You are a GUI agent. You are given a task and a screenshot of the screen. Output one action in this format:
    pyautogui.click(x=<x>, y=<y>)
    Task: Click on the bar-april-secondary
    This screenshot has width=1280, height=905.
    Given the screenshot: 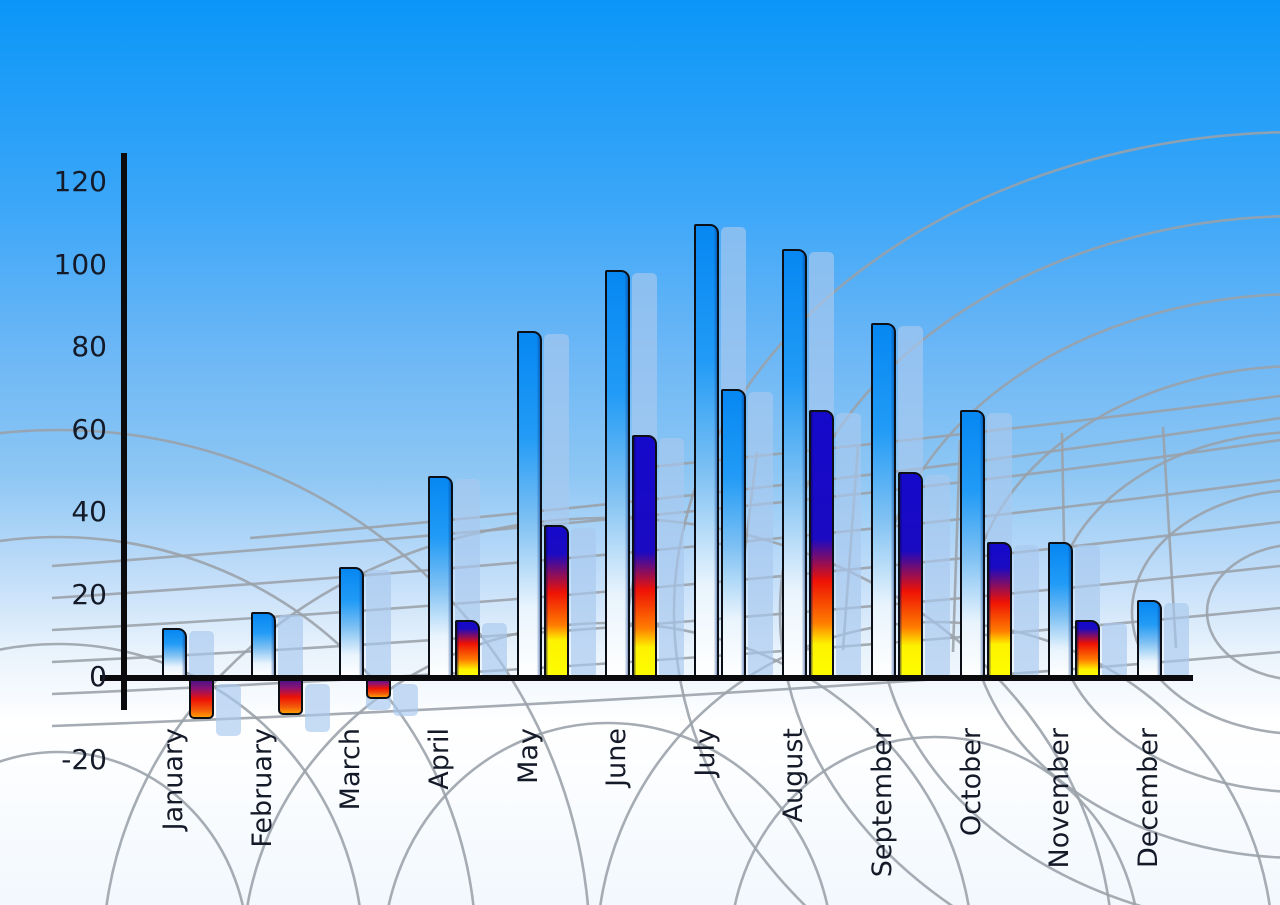 What is the action you would take?
    pyautogui.click(x=467, y=649)
    